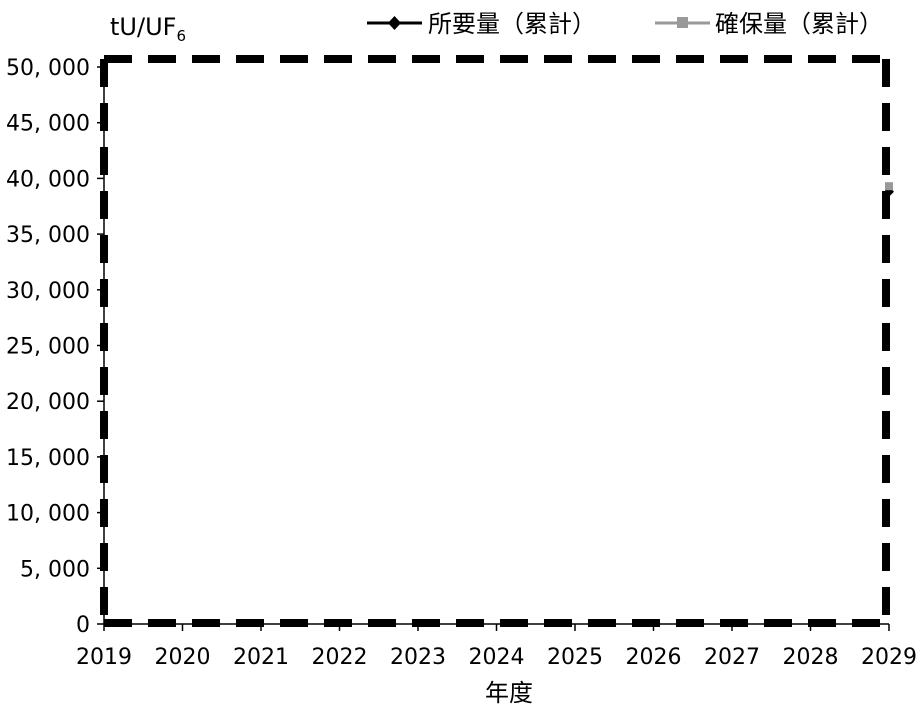 This screenshot has height=710, width=920. Describe the element at coordinates (509, 693) in the screenshot. I see `x-axis-title: 年度` at that location.